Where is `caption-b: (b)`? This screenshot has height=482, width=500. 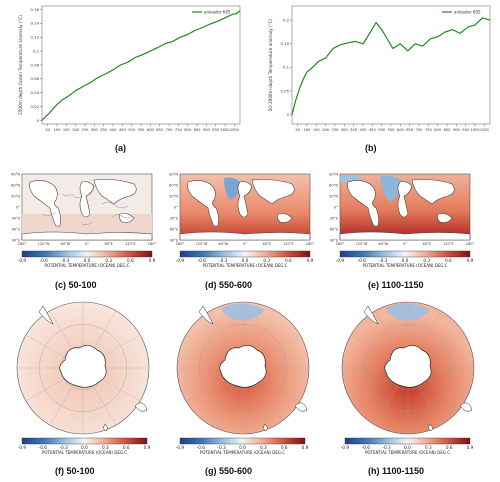
caption-b: (b) is located at coordinates (371, 148).